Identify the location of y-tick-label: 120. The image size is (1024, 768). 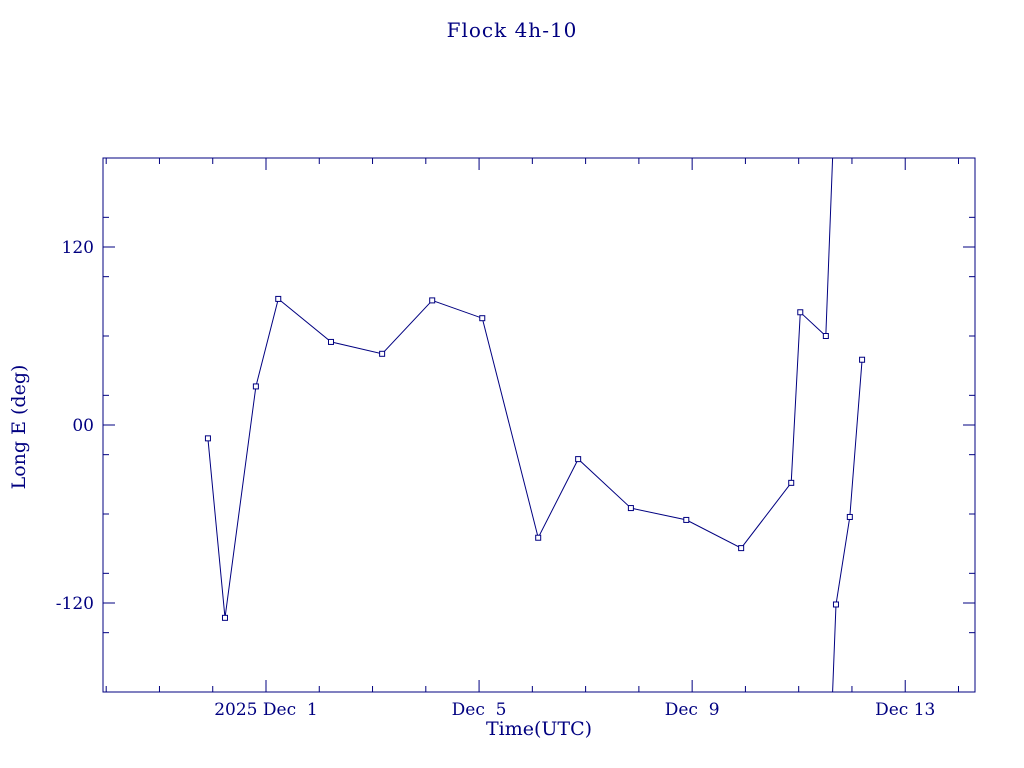
(78, 248).